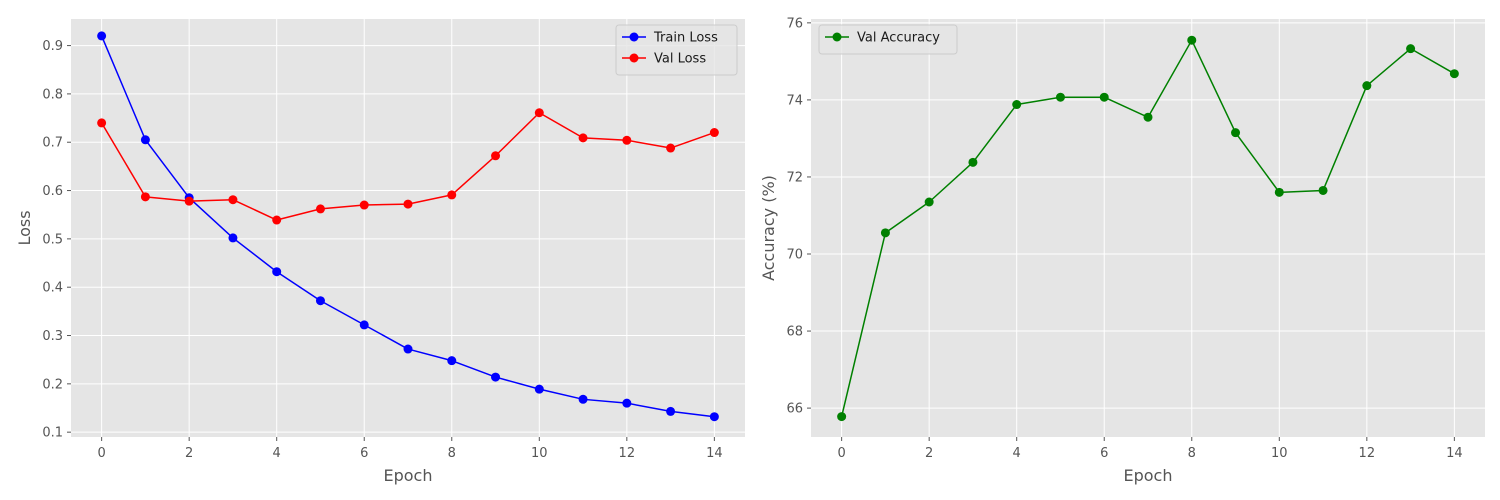  Describe the element at coordinates (52, 336) in the screenshot. I see `y-tick-label: 0.3` at that location.